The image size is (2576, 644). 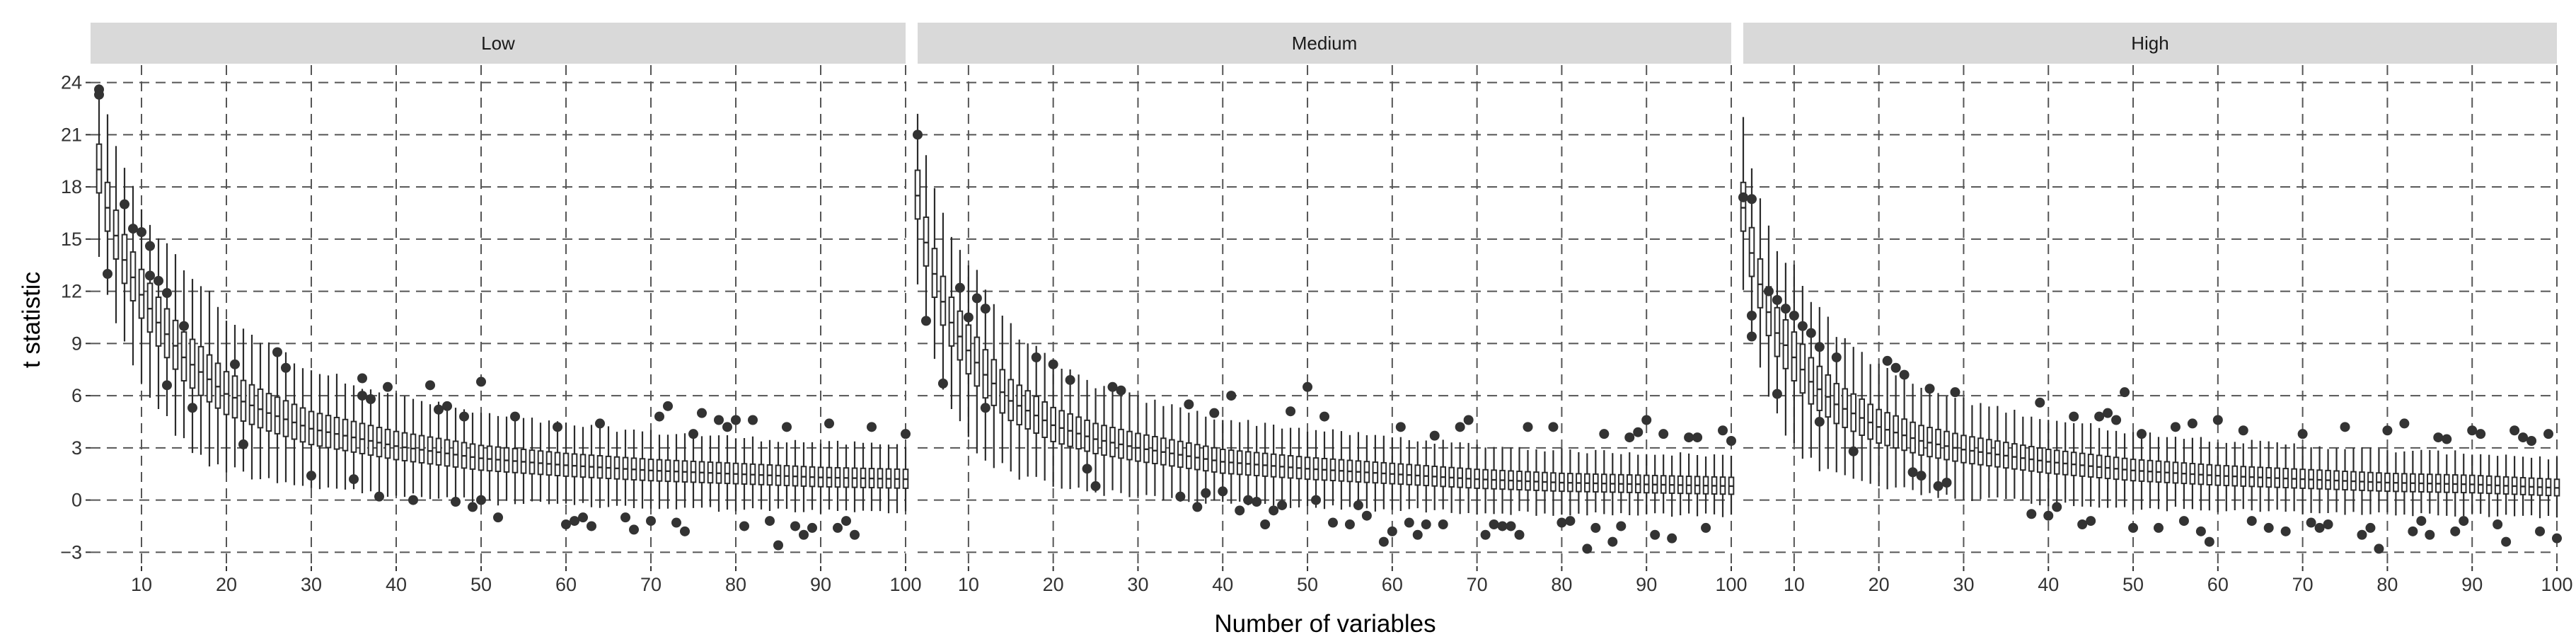 What do you see at coordinates (71, 292) in the screenshot?
I see `y-tick-label: 12` at bounding box center [71, 292].